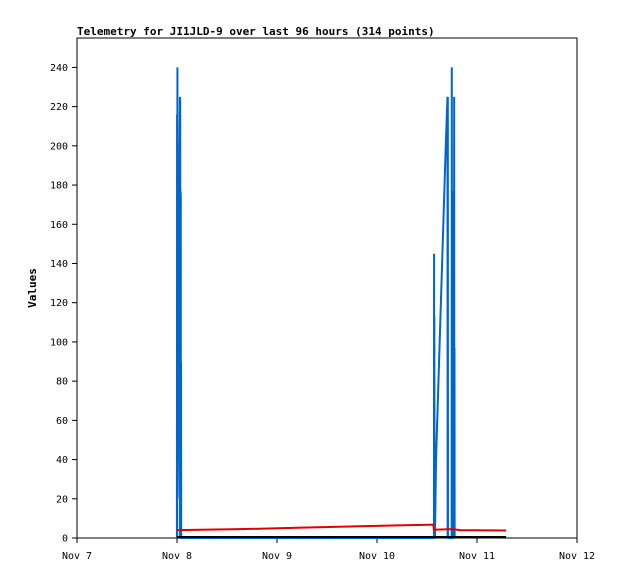  What do you see at coordinates (177, 556) in the screenshot?
I see `x-tick-label: Nov 8` at bounding box center [177, 556].